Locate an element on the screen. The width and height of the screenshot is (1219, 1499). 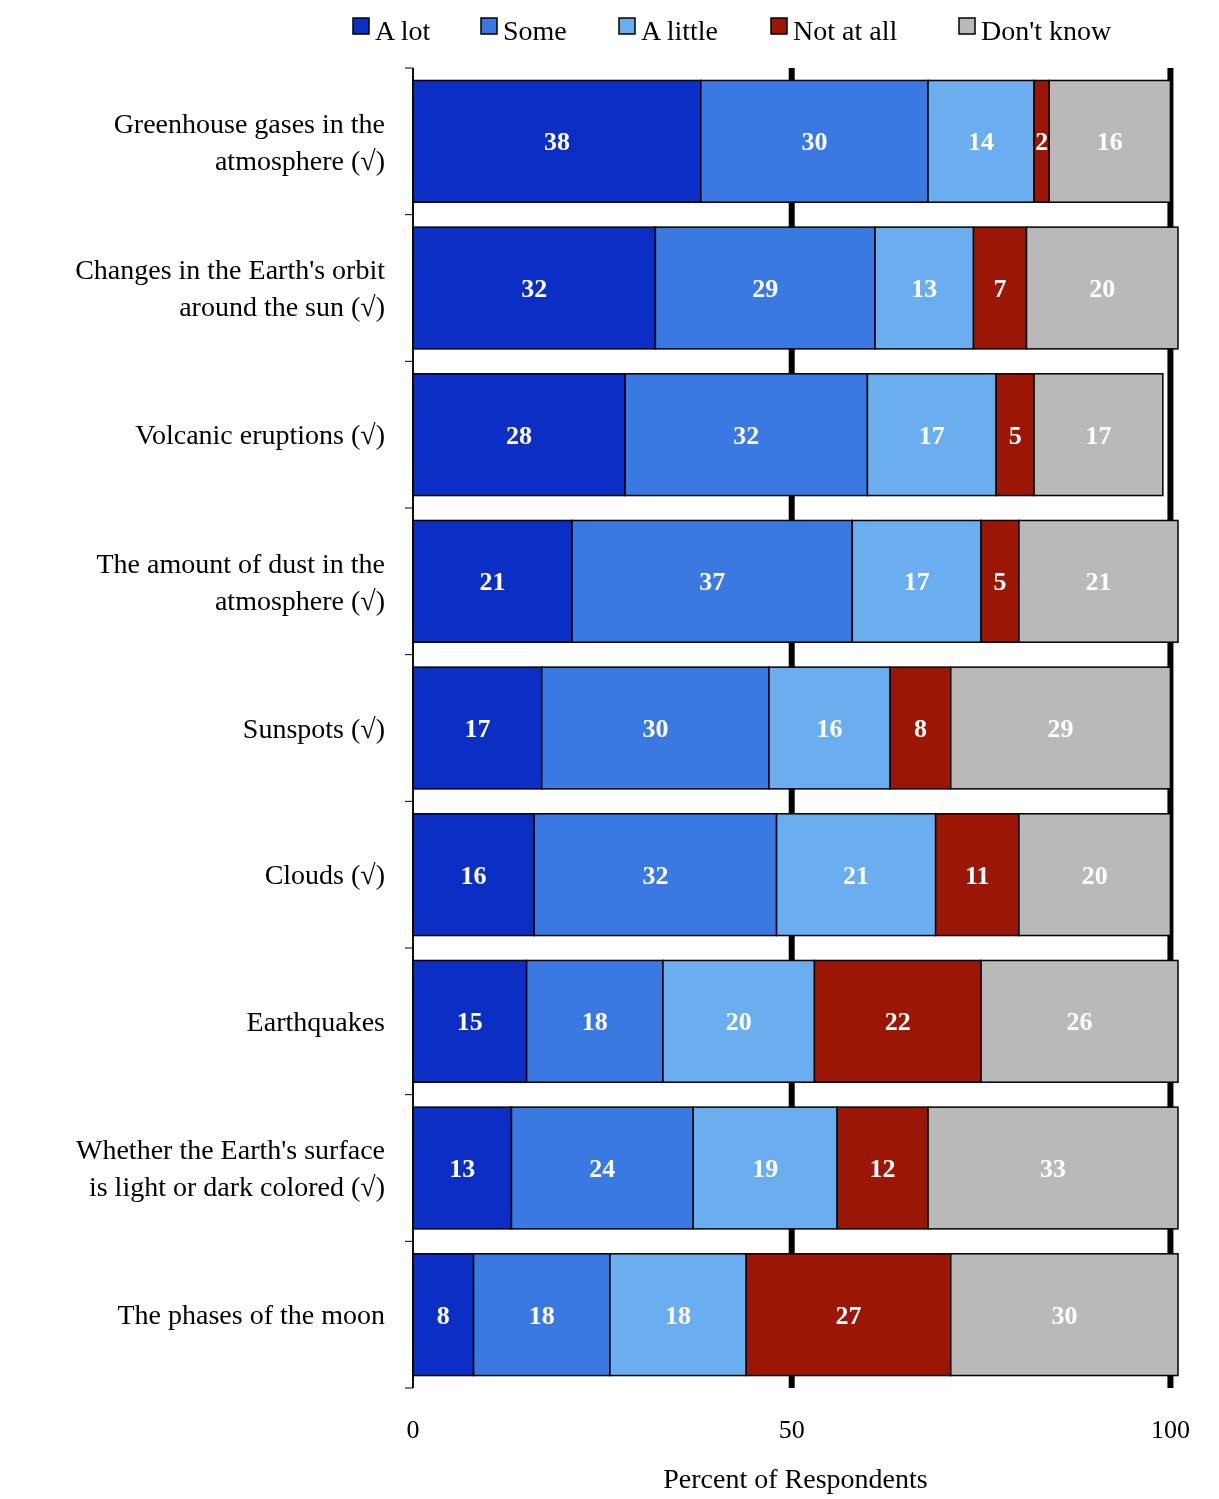
legend-label: A lot is located at coordinates (403, 30).